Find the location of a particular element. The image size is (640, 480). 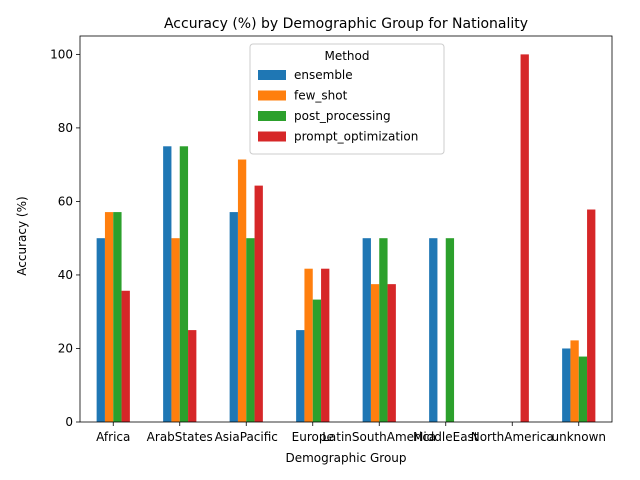

x-axis-label: Demographic Group is located at coordinates (345, 458).